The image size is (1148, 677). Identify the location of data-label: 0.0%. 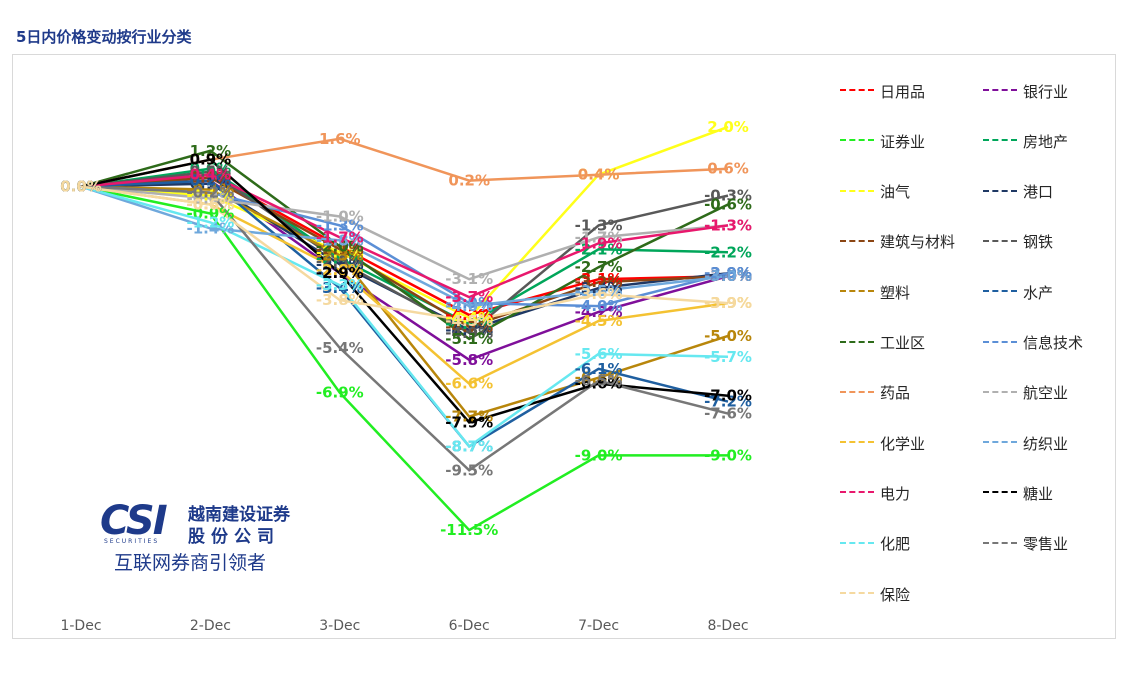
(81, 187).